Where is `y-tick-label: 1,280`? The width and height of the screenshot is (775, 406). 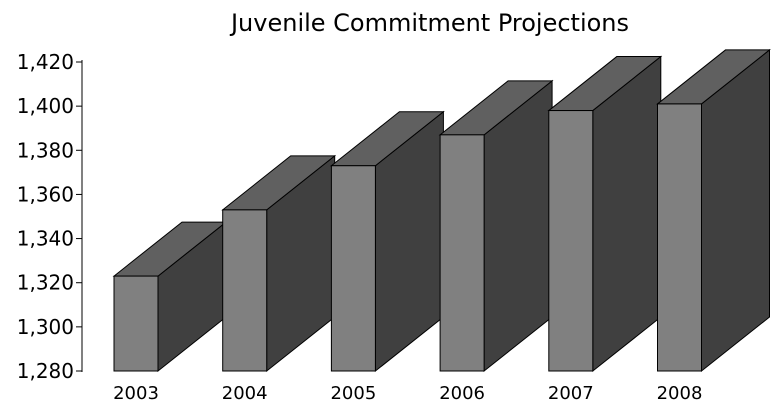 y-tick-label: 1,280 is located at coordinates (45, 371).